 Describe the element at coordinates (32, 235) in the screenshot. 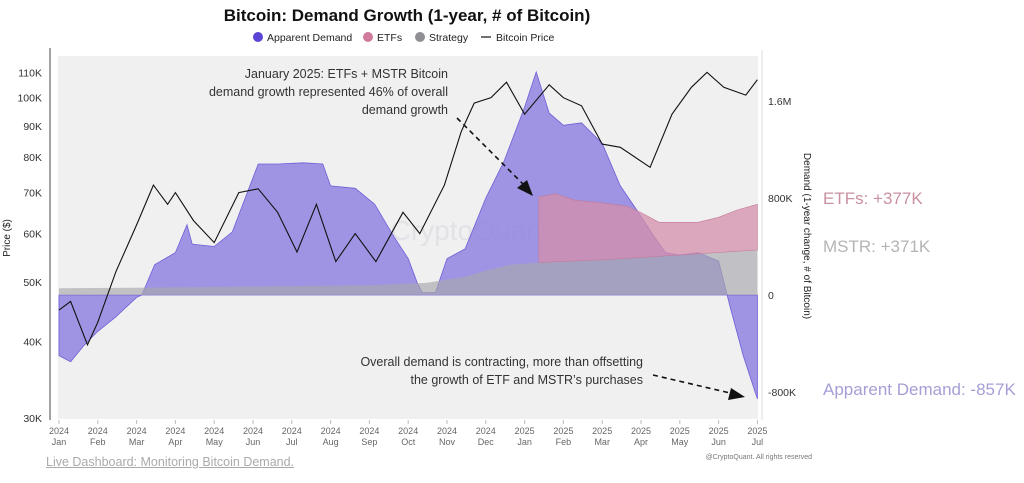

I see `left-tick-label: 60K` at that location.